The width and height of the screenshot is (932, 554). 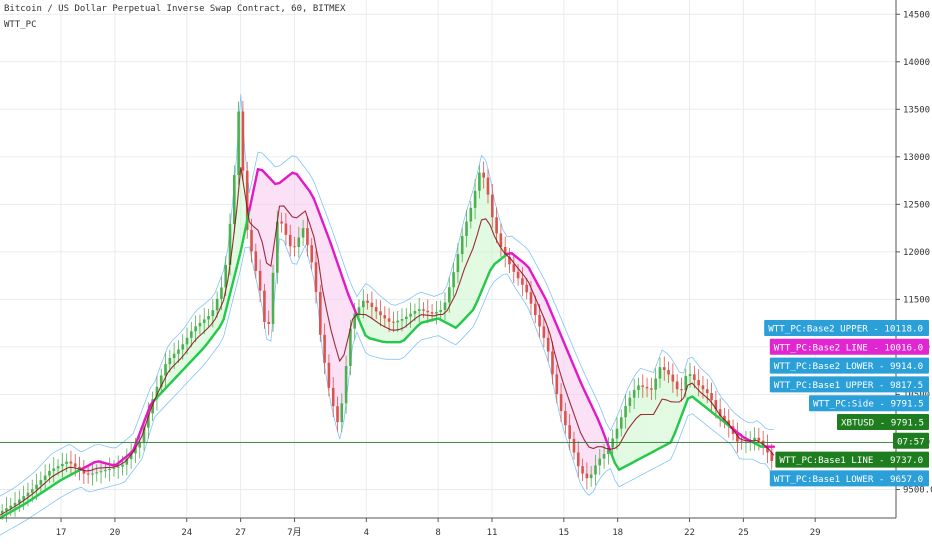 I want to click on x-tick-label: 18, so click(x=617, y=533).